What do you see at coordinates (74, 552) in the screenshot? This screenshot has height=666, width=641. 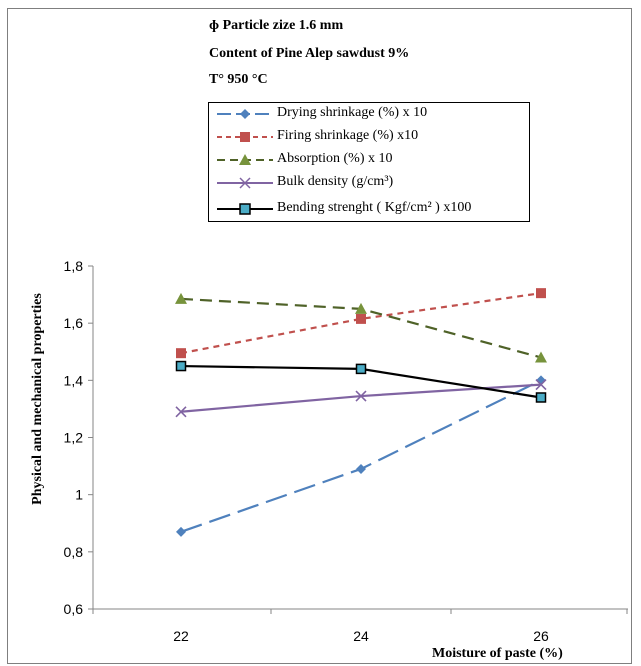 I see `y-tick-label: 0,8` at bounding box center [74, 552].